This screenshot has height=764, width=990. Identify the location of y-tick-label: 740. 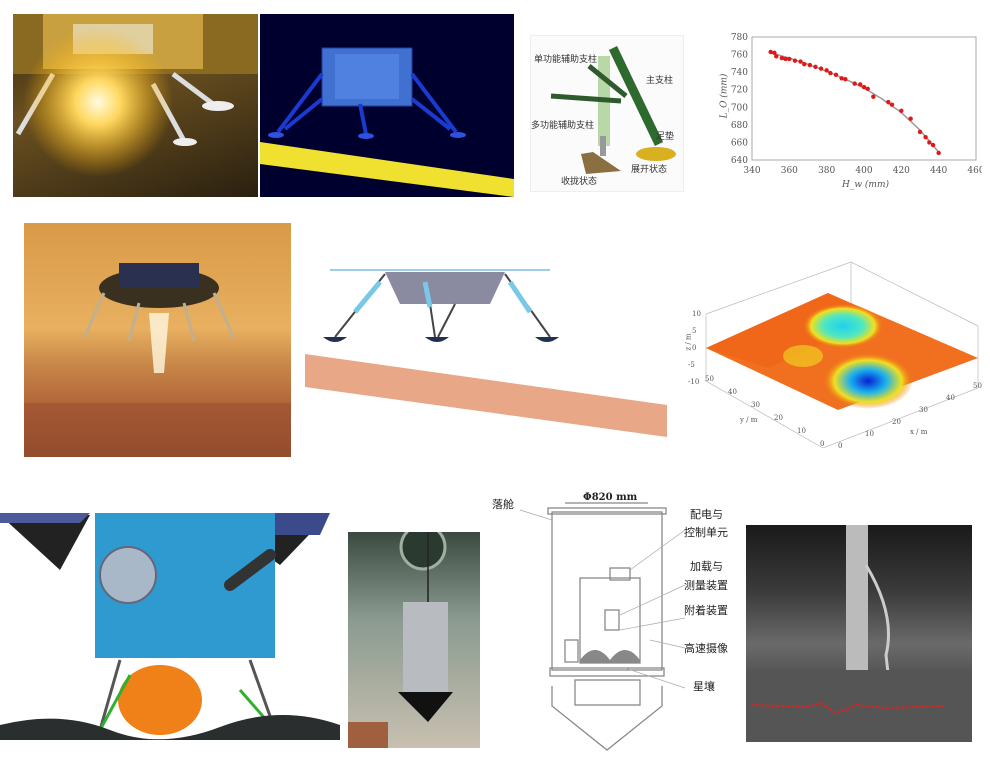
(739, 73).